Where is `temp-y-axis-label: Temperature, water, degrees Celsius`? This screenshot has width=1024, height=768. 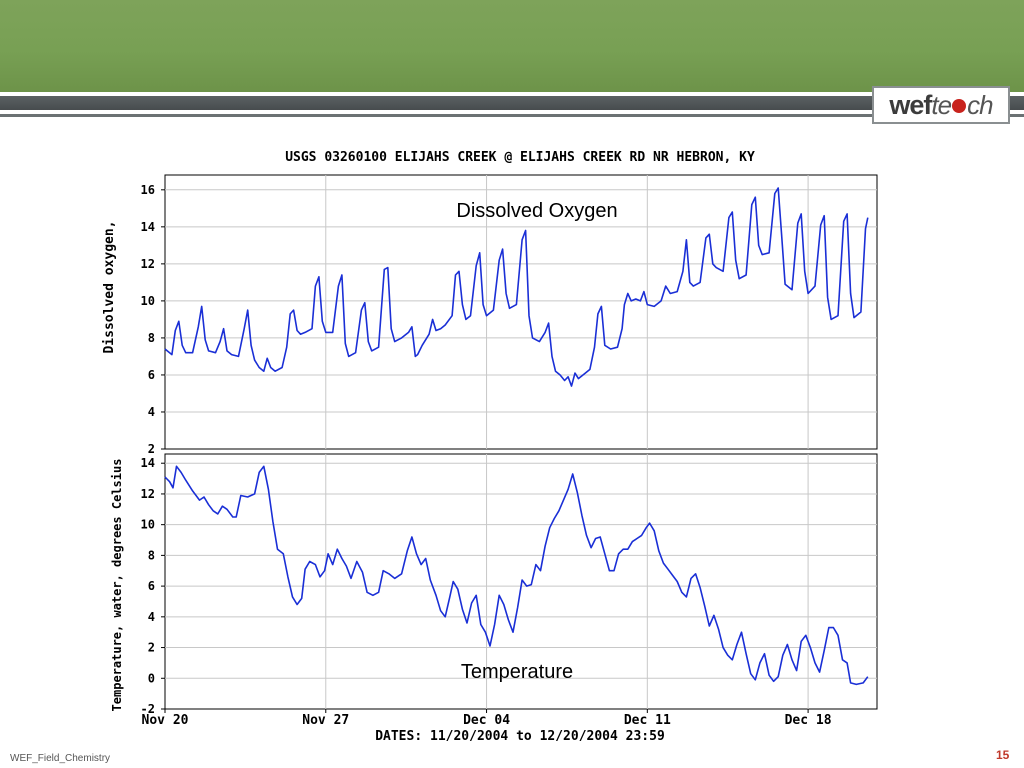 temp-y-axis-label: Temperature, water, degrees Celsius is located at coordinates (117, 585).